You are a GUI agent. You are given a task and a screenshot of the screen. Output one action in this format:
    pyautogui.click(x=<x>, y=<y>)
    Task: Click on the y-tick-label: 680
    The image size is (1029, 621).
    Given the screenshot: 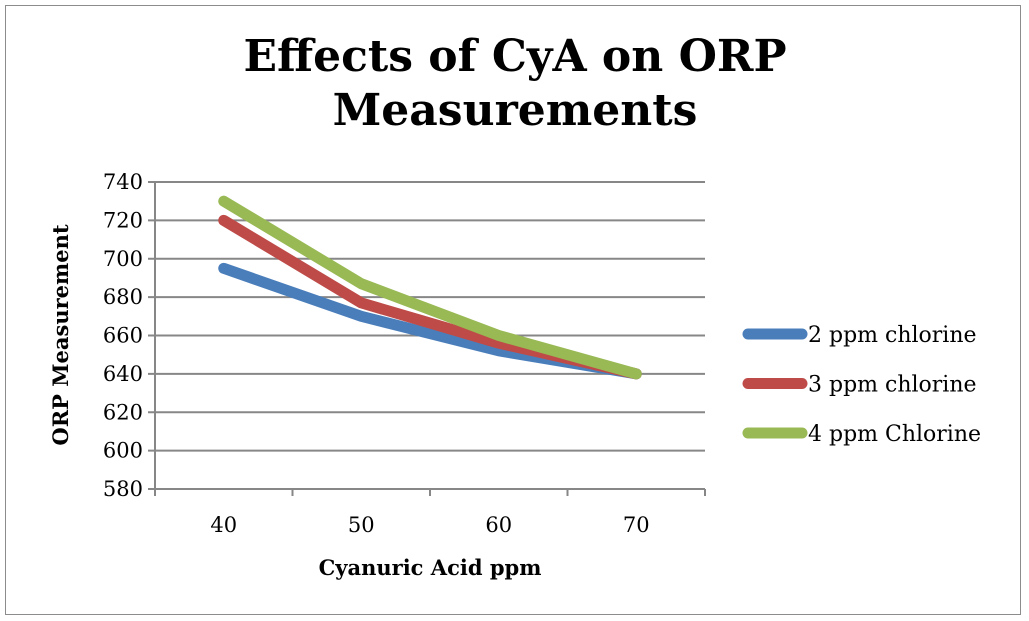 What is the action you would take?
    pyautogui.click(x=123, y=297)
    